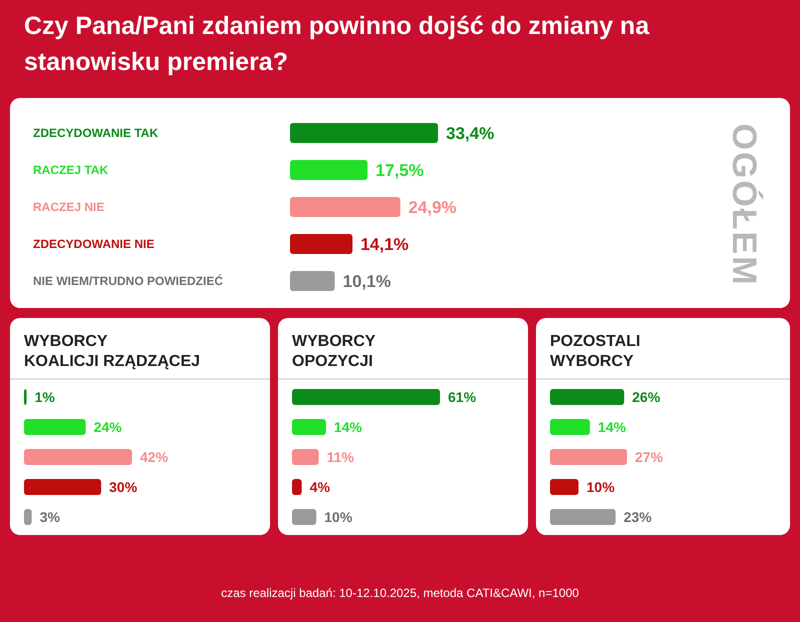 This screenshot has height=622, width=800. I want to click on y-tick-label: ZDECYDOWANIE NIE, so click(93, 244).